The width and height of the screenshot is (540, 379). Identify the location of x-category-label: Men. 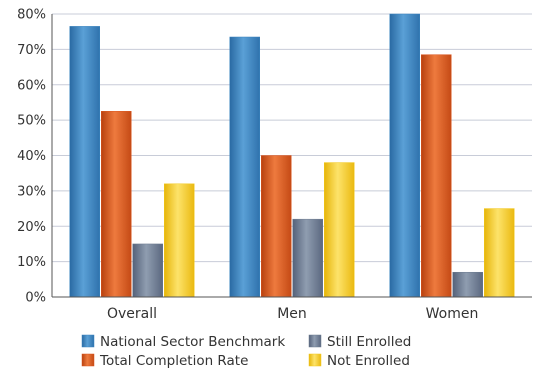
(292, 314).